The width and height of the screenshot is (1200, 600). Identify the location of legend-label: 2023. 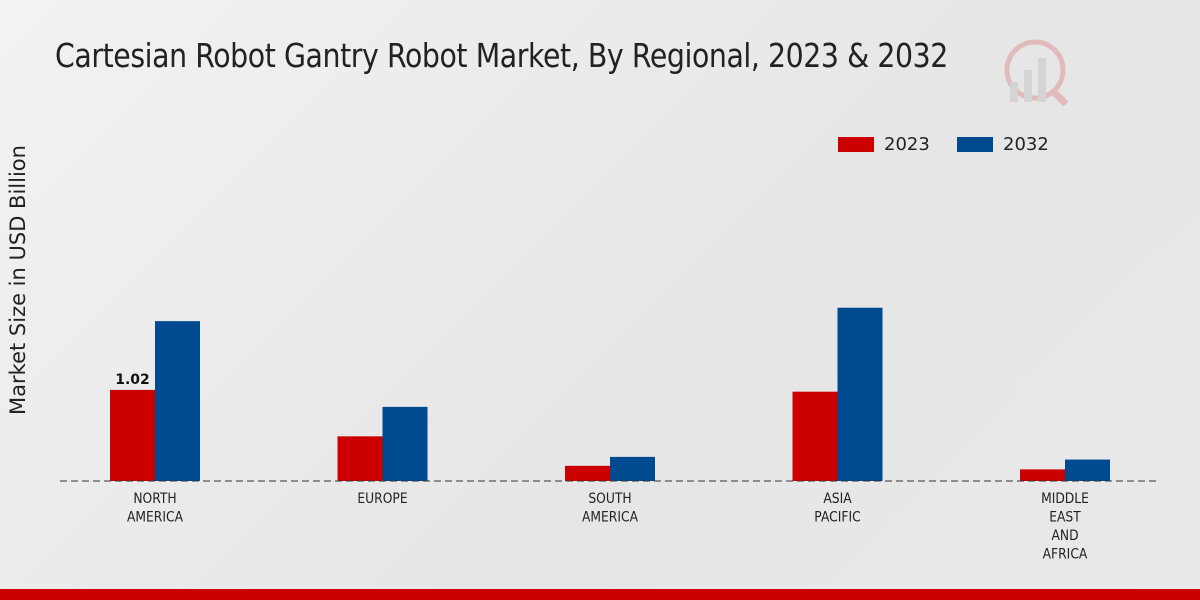
(907, 144).